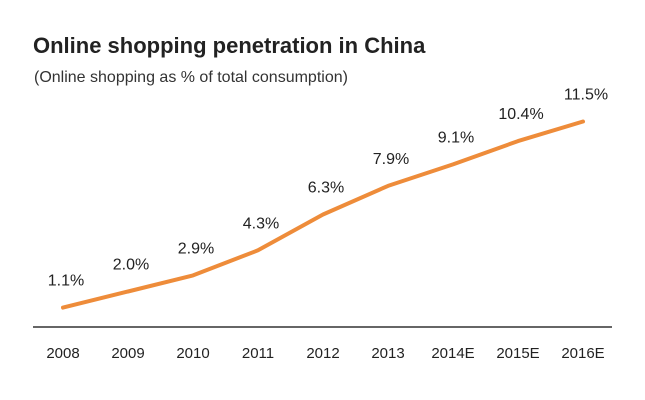 The width and height of the screenshot is (645, 400). What do you see at coordinates (66, 281) in the screenshot?
I see `data-label: 1.1%` at bounding box center [66, 281].